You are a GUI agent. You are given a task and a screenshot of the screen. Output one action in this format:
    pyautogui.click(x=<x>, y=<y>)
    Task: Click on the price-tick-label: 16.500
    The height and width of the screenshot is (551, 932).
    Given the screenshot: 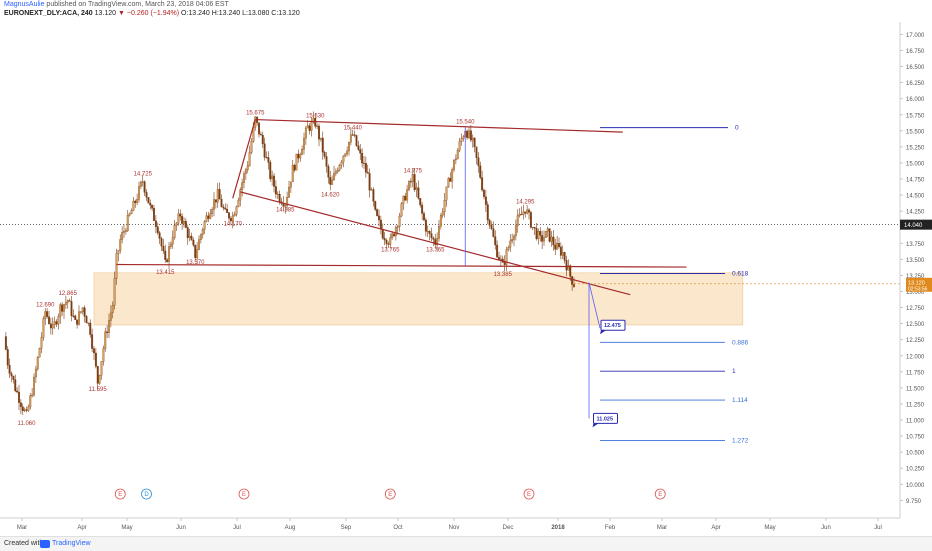 What is the action you would take?
    pyautogui.click(x=915, y=68)
    